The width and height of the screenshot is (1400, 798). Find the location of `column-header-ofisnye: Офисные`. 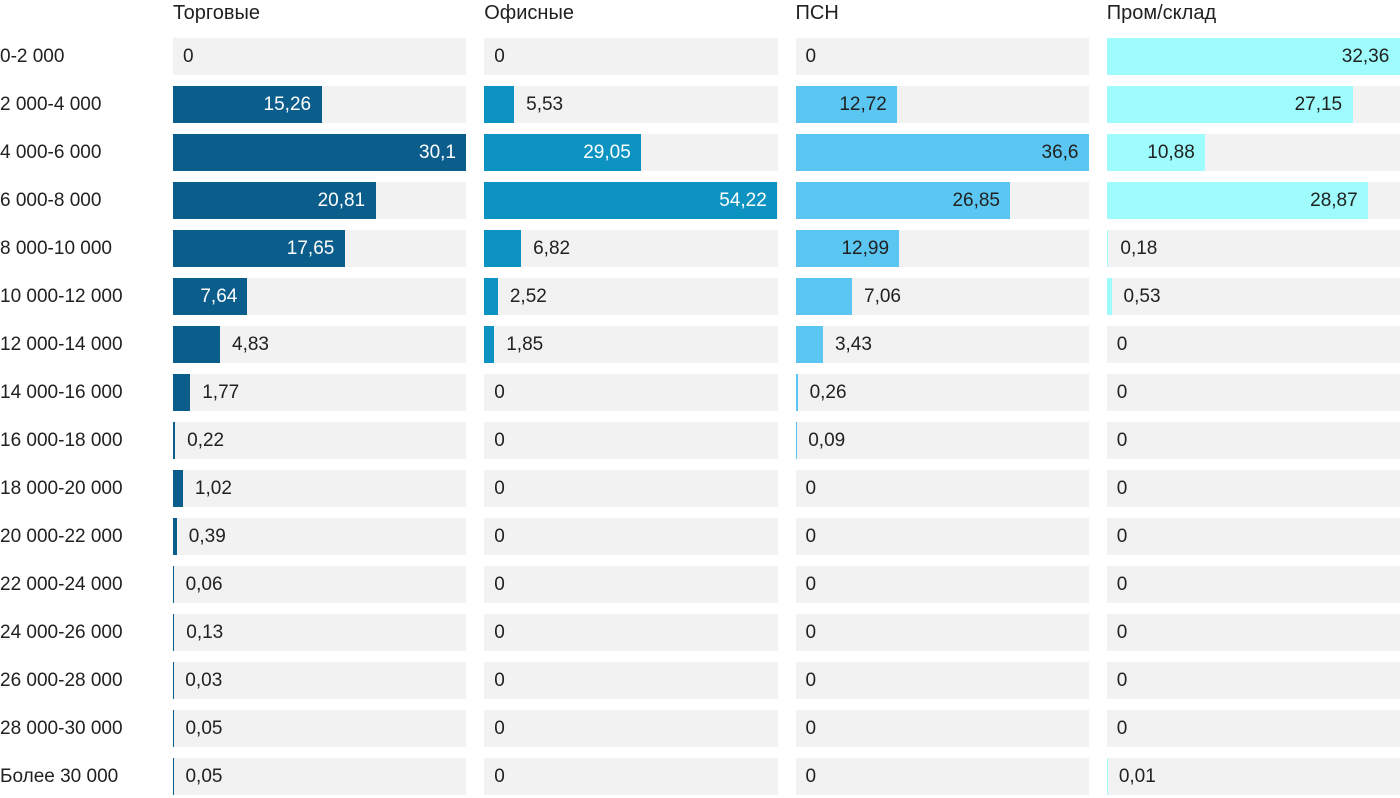

column-header-ofisnye: Офисные is located at coordinates (529, 13).